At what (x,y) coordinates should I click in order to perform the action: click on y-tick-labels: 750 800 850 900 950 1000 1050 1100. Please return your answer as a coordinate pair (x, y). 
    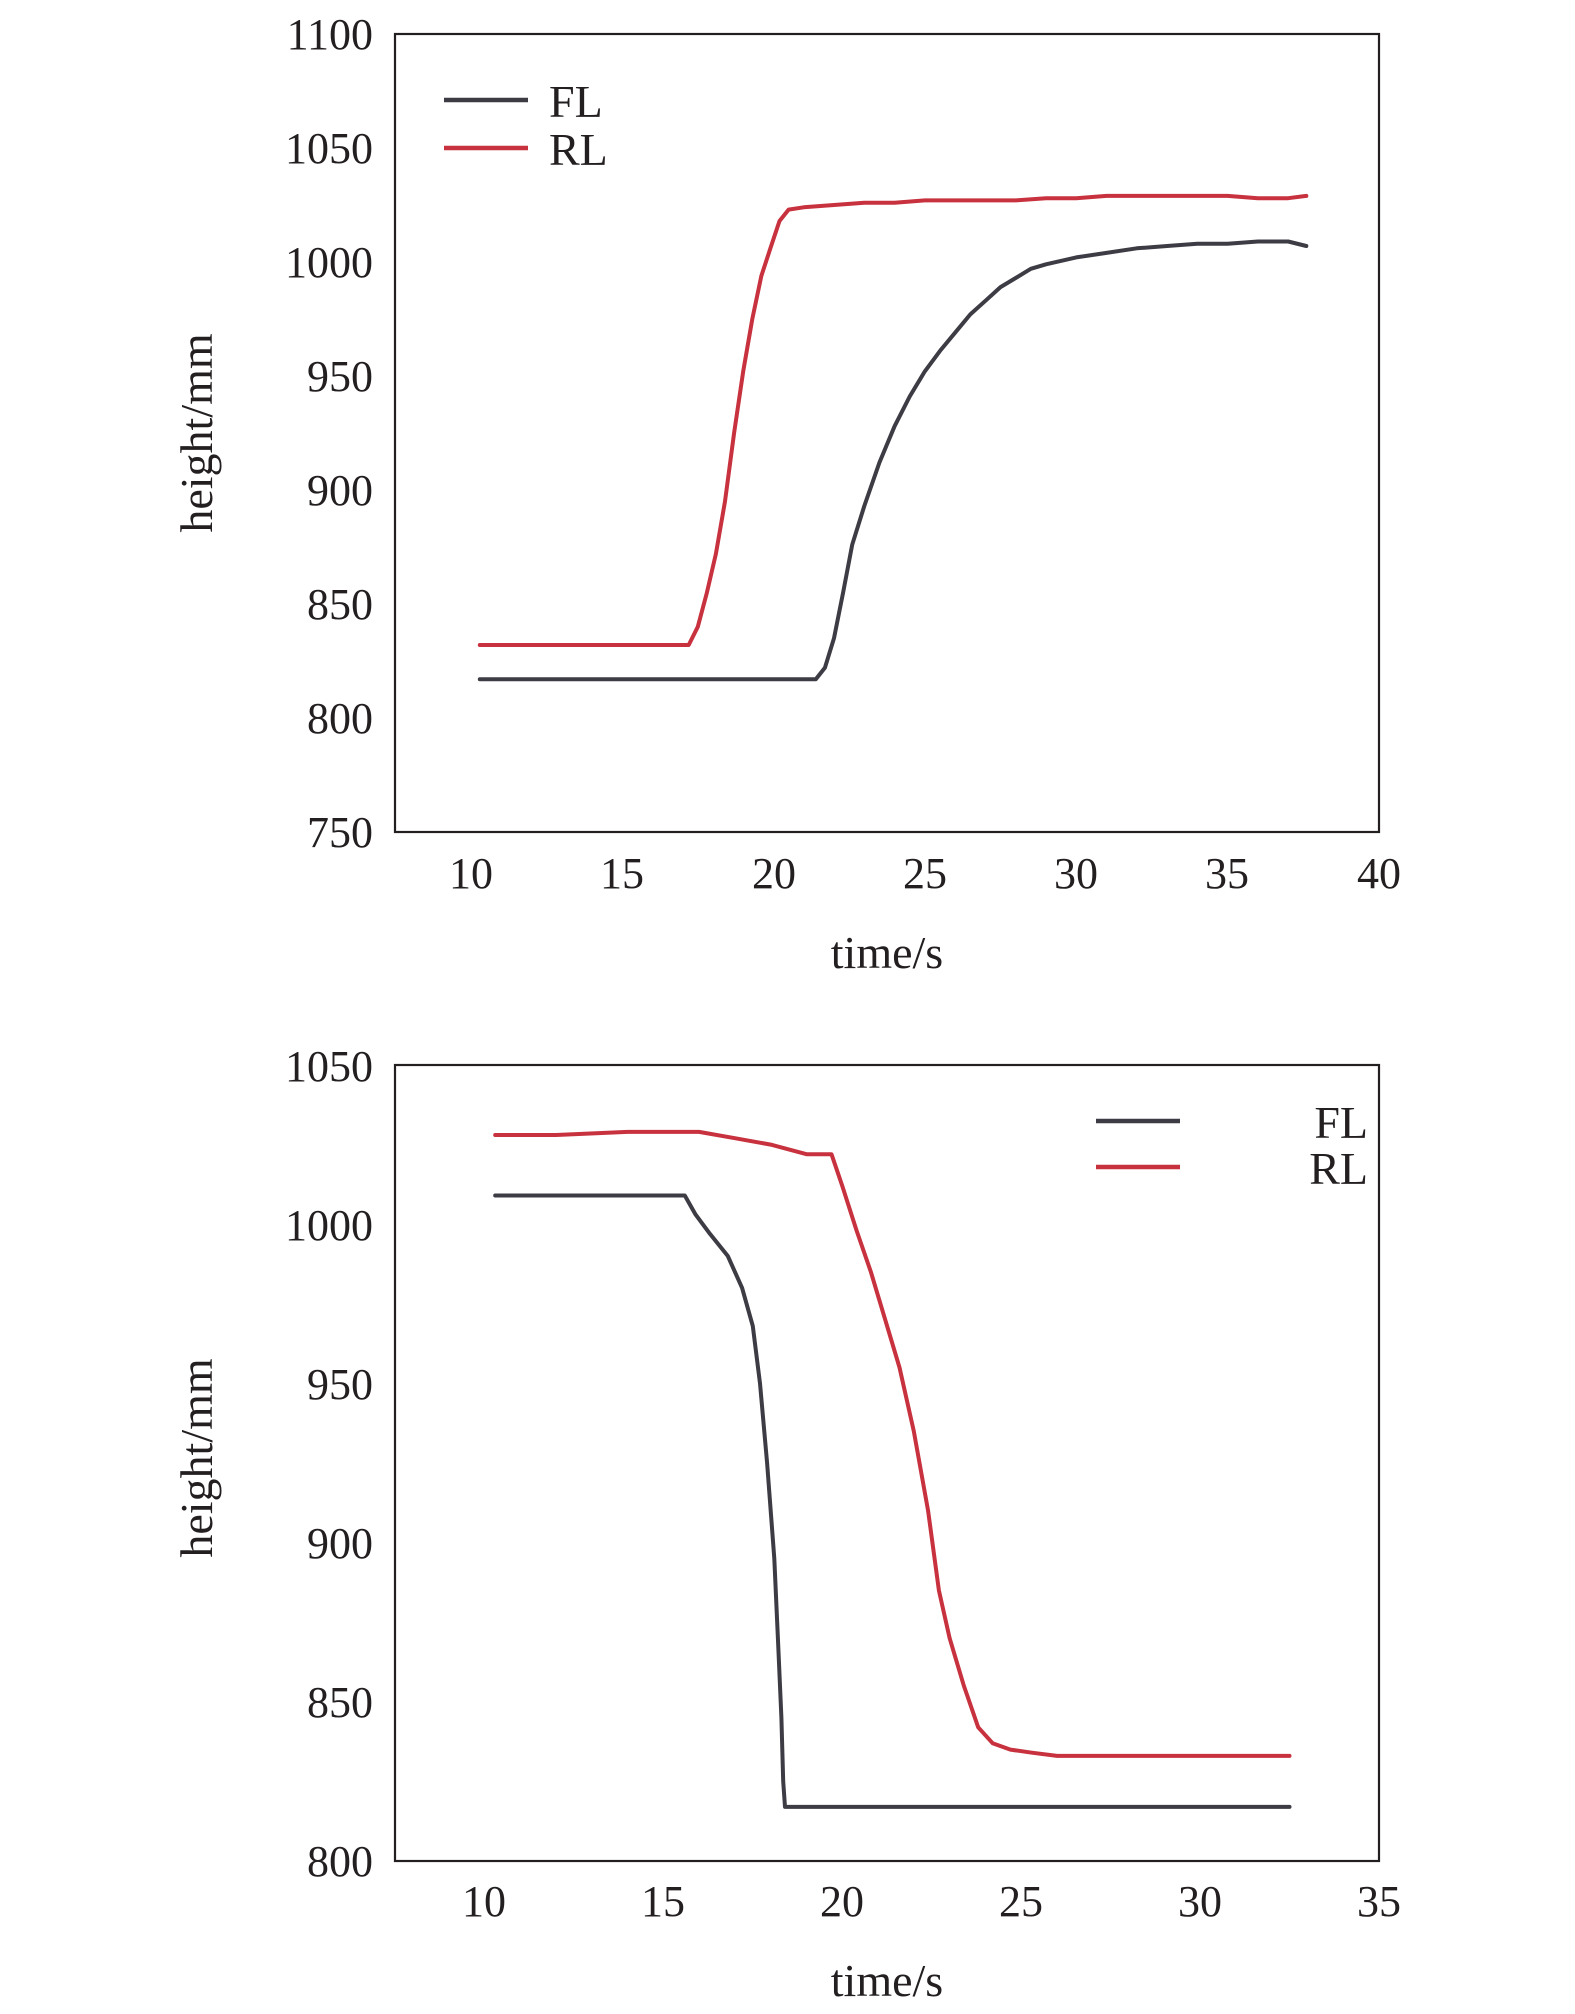
    Looking at the image, I should click on (329, 433).